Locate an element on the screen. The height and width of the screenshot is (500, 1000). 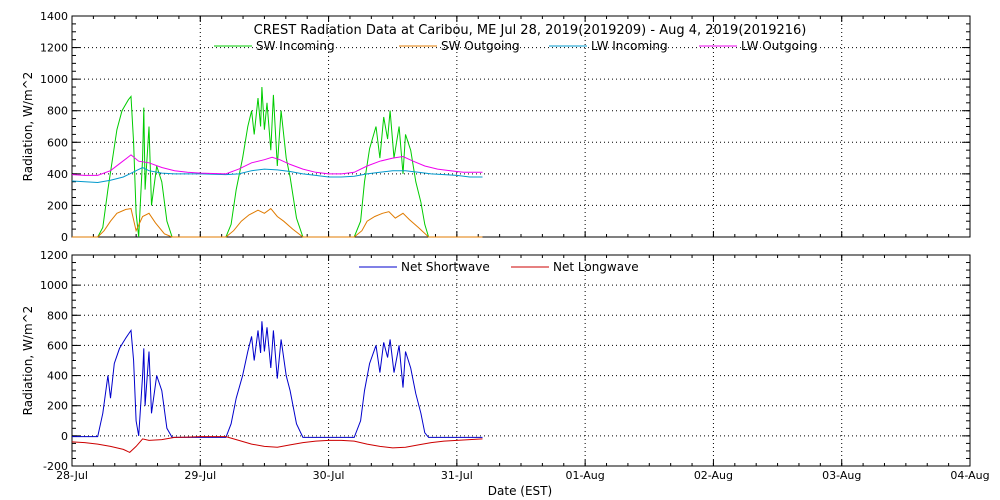
series-line-net-longwave is located at coordinates (277, 444).